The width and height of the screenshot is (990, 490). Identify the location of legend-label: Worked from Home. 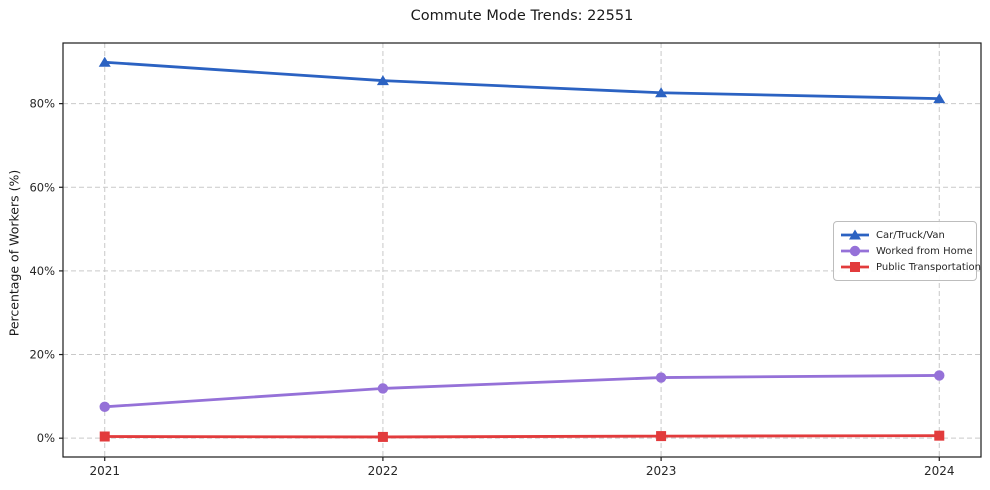
(924, 251).